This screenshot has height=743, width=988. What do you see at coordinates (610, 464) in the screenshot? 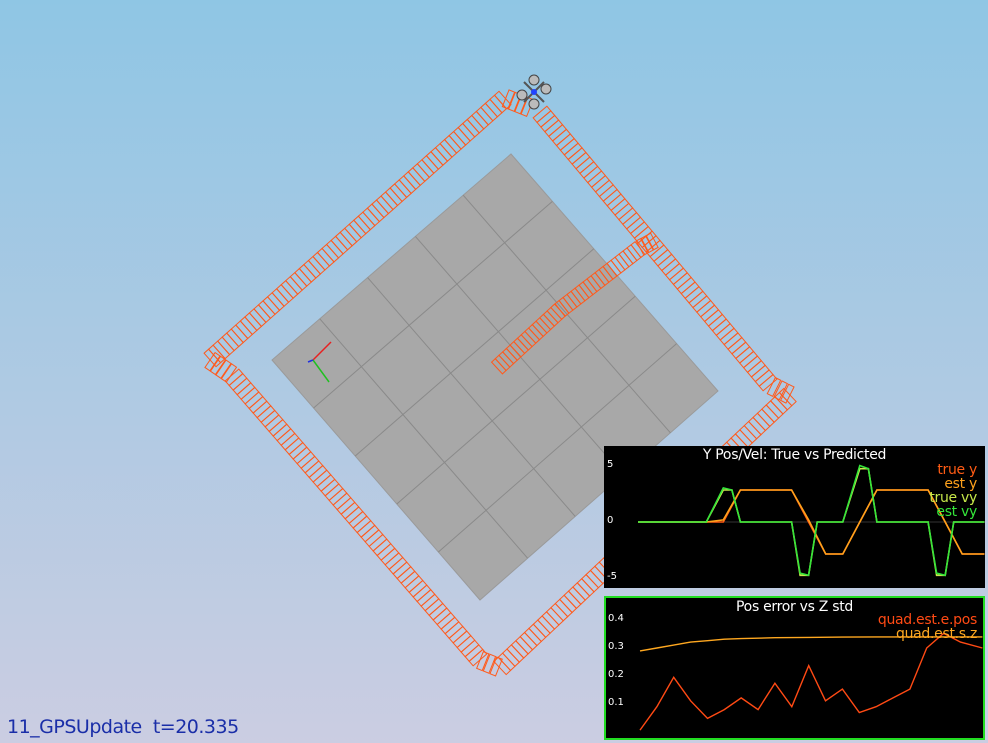
I see `y-tick-label: 5` at bounding box center [610, 464].